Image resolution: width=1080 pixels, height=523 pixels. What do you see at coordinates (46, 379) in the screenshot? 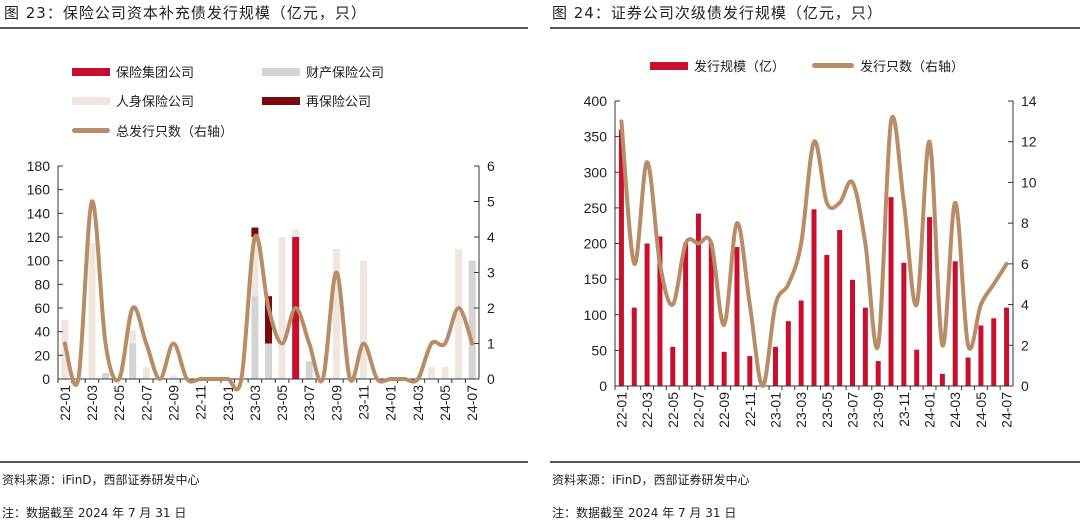
I see `y-tick-label: 0` at bounding box center [46, 379].